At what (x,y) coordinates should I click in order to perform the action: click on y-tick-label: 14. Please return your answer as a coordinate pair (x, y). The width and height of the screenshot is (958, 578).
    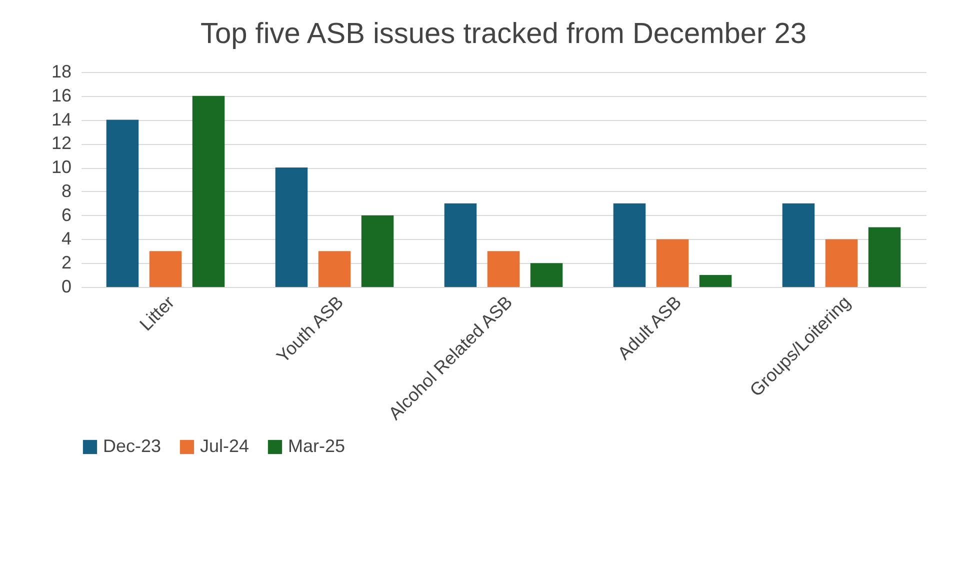
    Looking at the image, I should click on (61, 119).